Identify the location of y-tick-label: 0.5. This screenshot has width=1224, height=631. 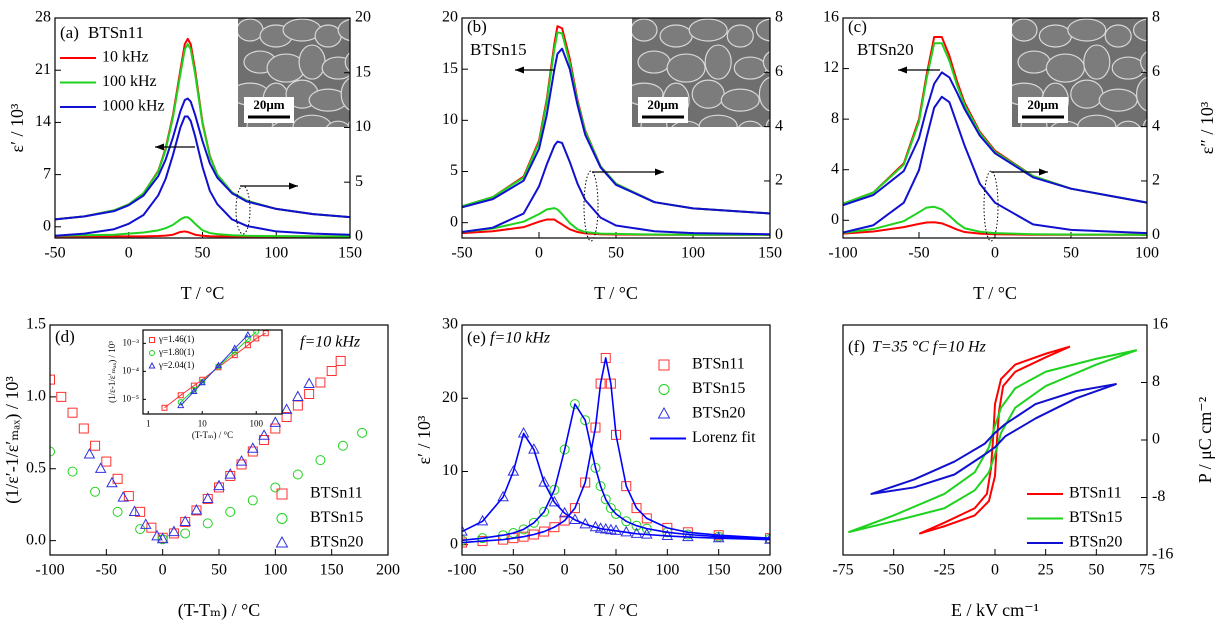
(36, 467).